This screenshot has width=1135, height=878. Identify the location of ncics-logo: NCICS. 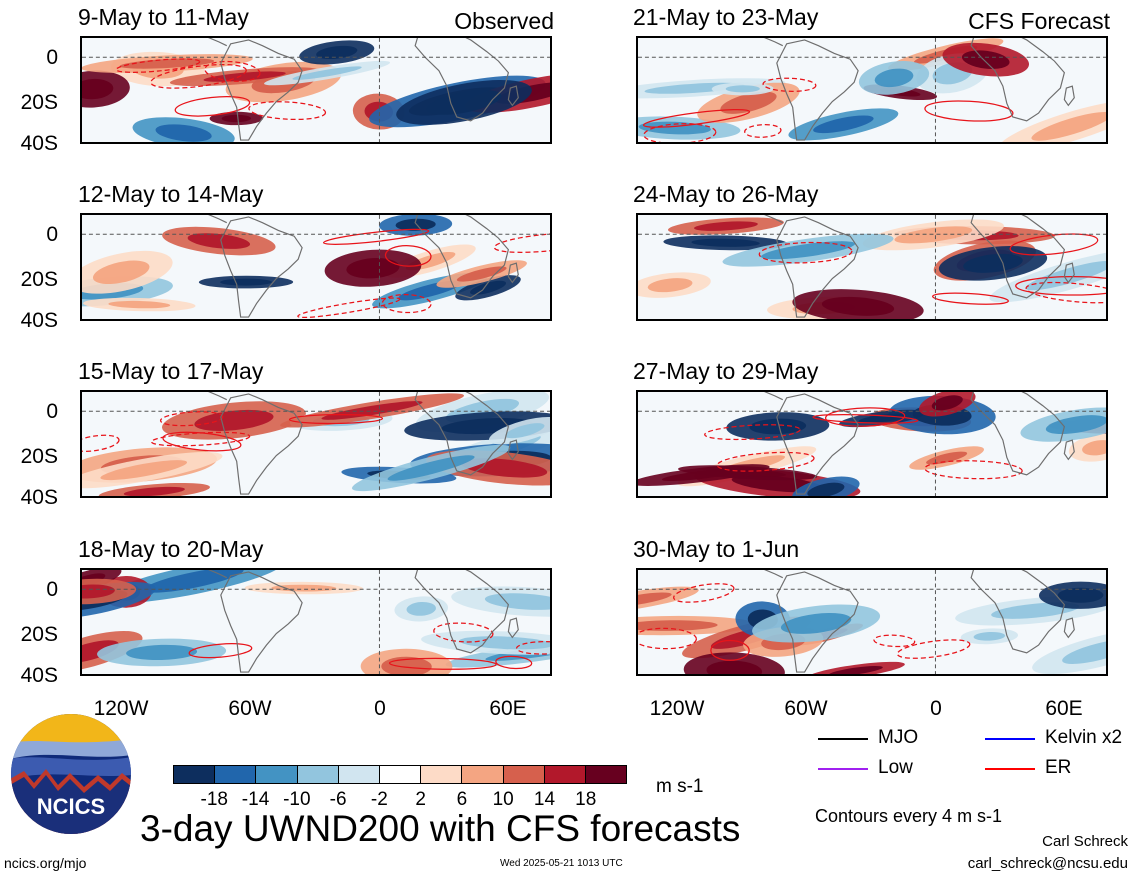
(71, 774).